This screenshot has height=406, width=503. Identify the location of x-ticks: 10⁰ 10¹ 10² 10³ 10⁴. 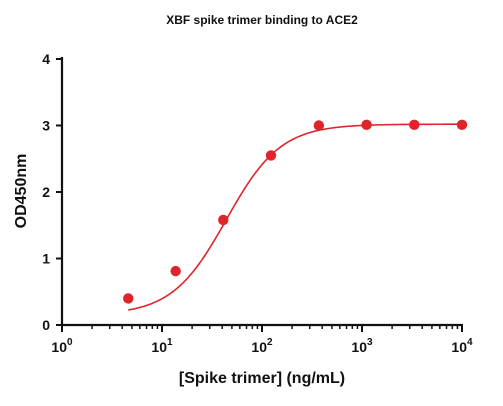
(262, 340).